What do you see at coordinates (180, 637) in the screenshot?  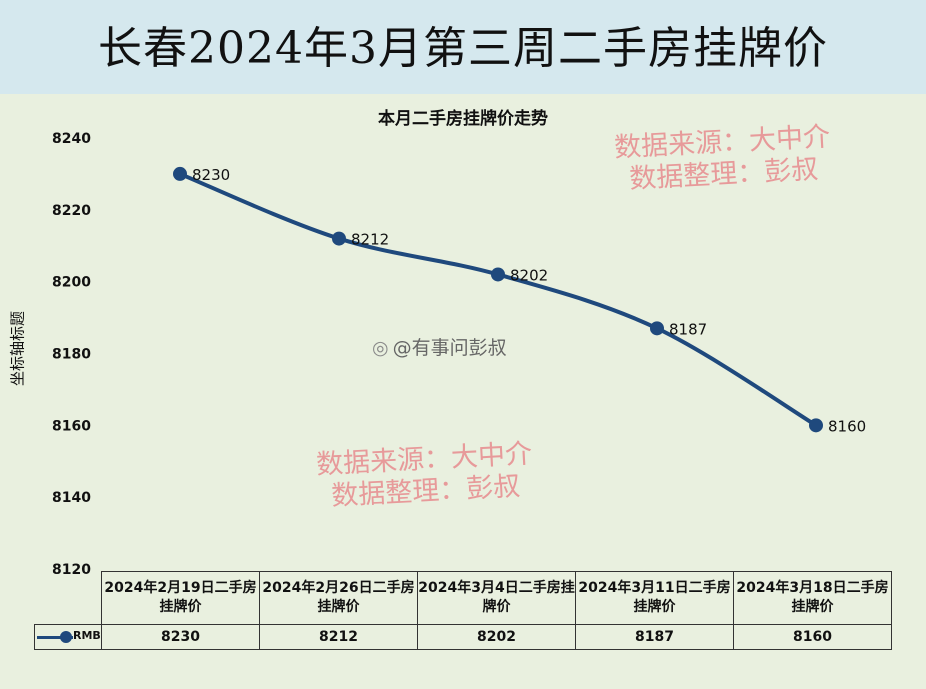 I see `data-table-value: 8230` at bounding box center [180, 637].